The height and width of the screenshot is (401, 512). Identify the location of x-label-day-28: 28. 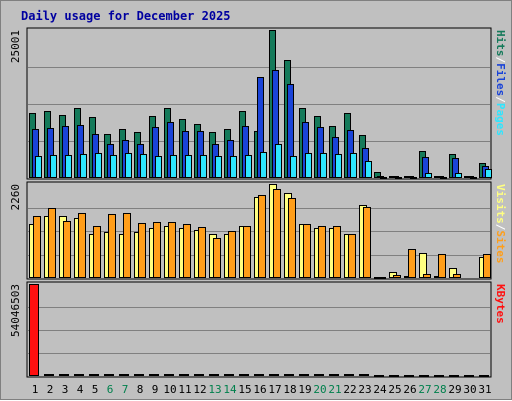
(439, 389).